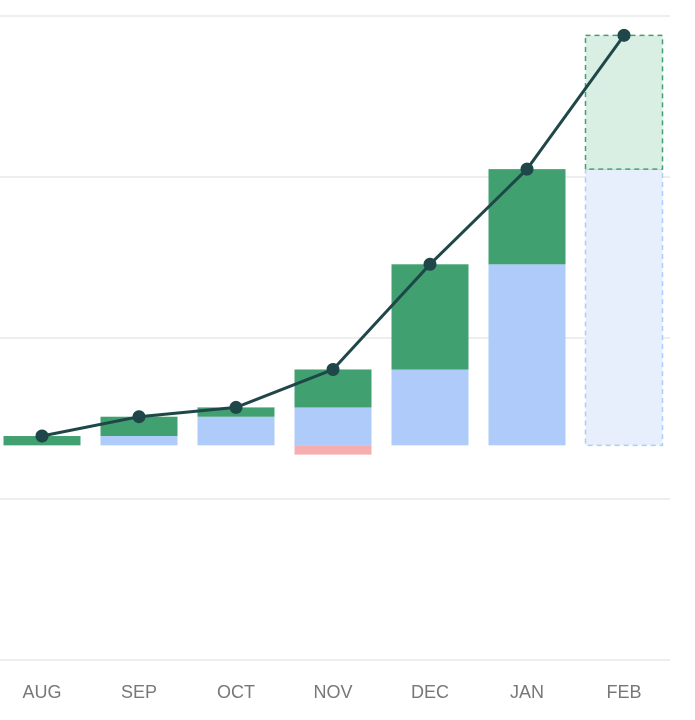  I want to click on x-tick-label: OCT, so click(236, 692).